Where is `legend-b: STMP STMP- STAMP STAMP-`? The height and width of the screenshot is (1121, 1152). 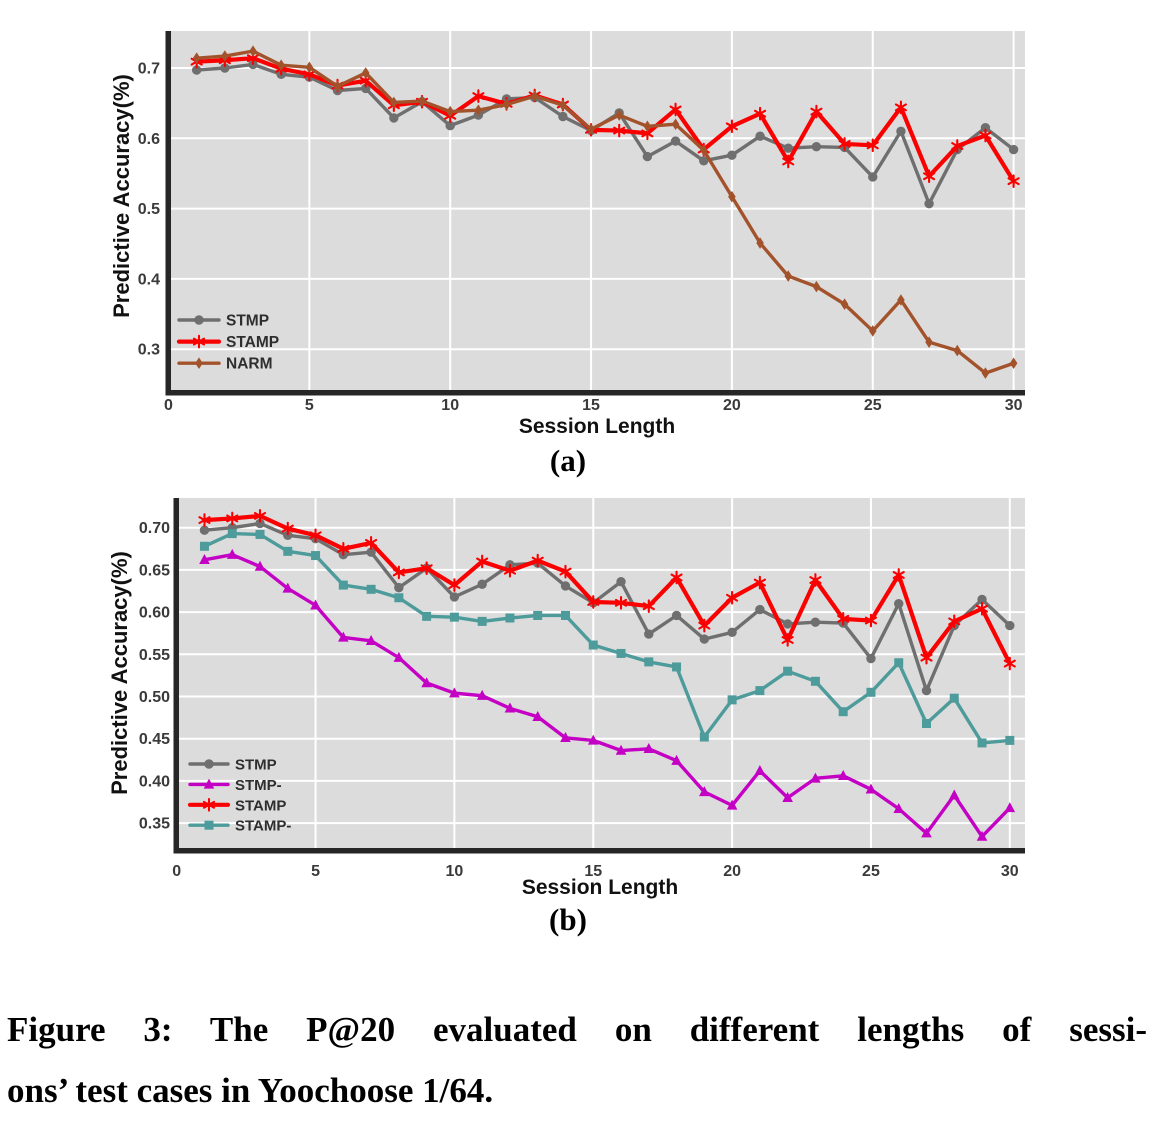 legend-b: STMP STMP- STAMP STAMP- is located at coordinates (239, 796).